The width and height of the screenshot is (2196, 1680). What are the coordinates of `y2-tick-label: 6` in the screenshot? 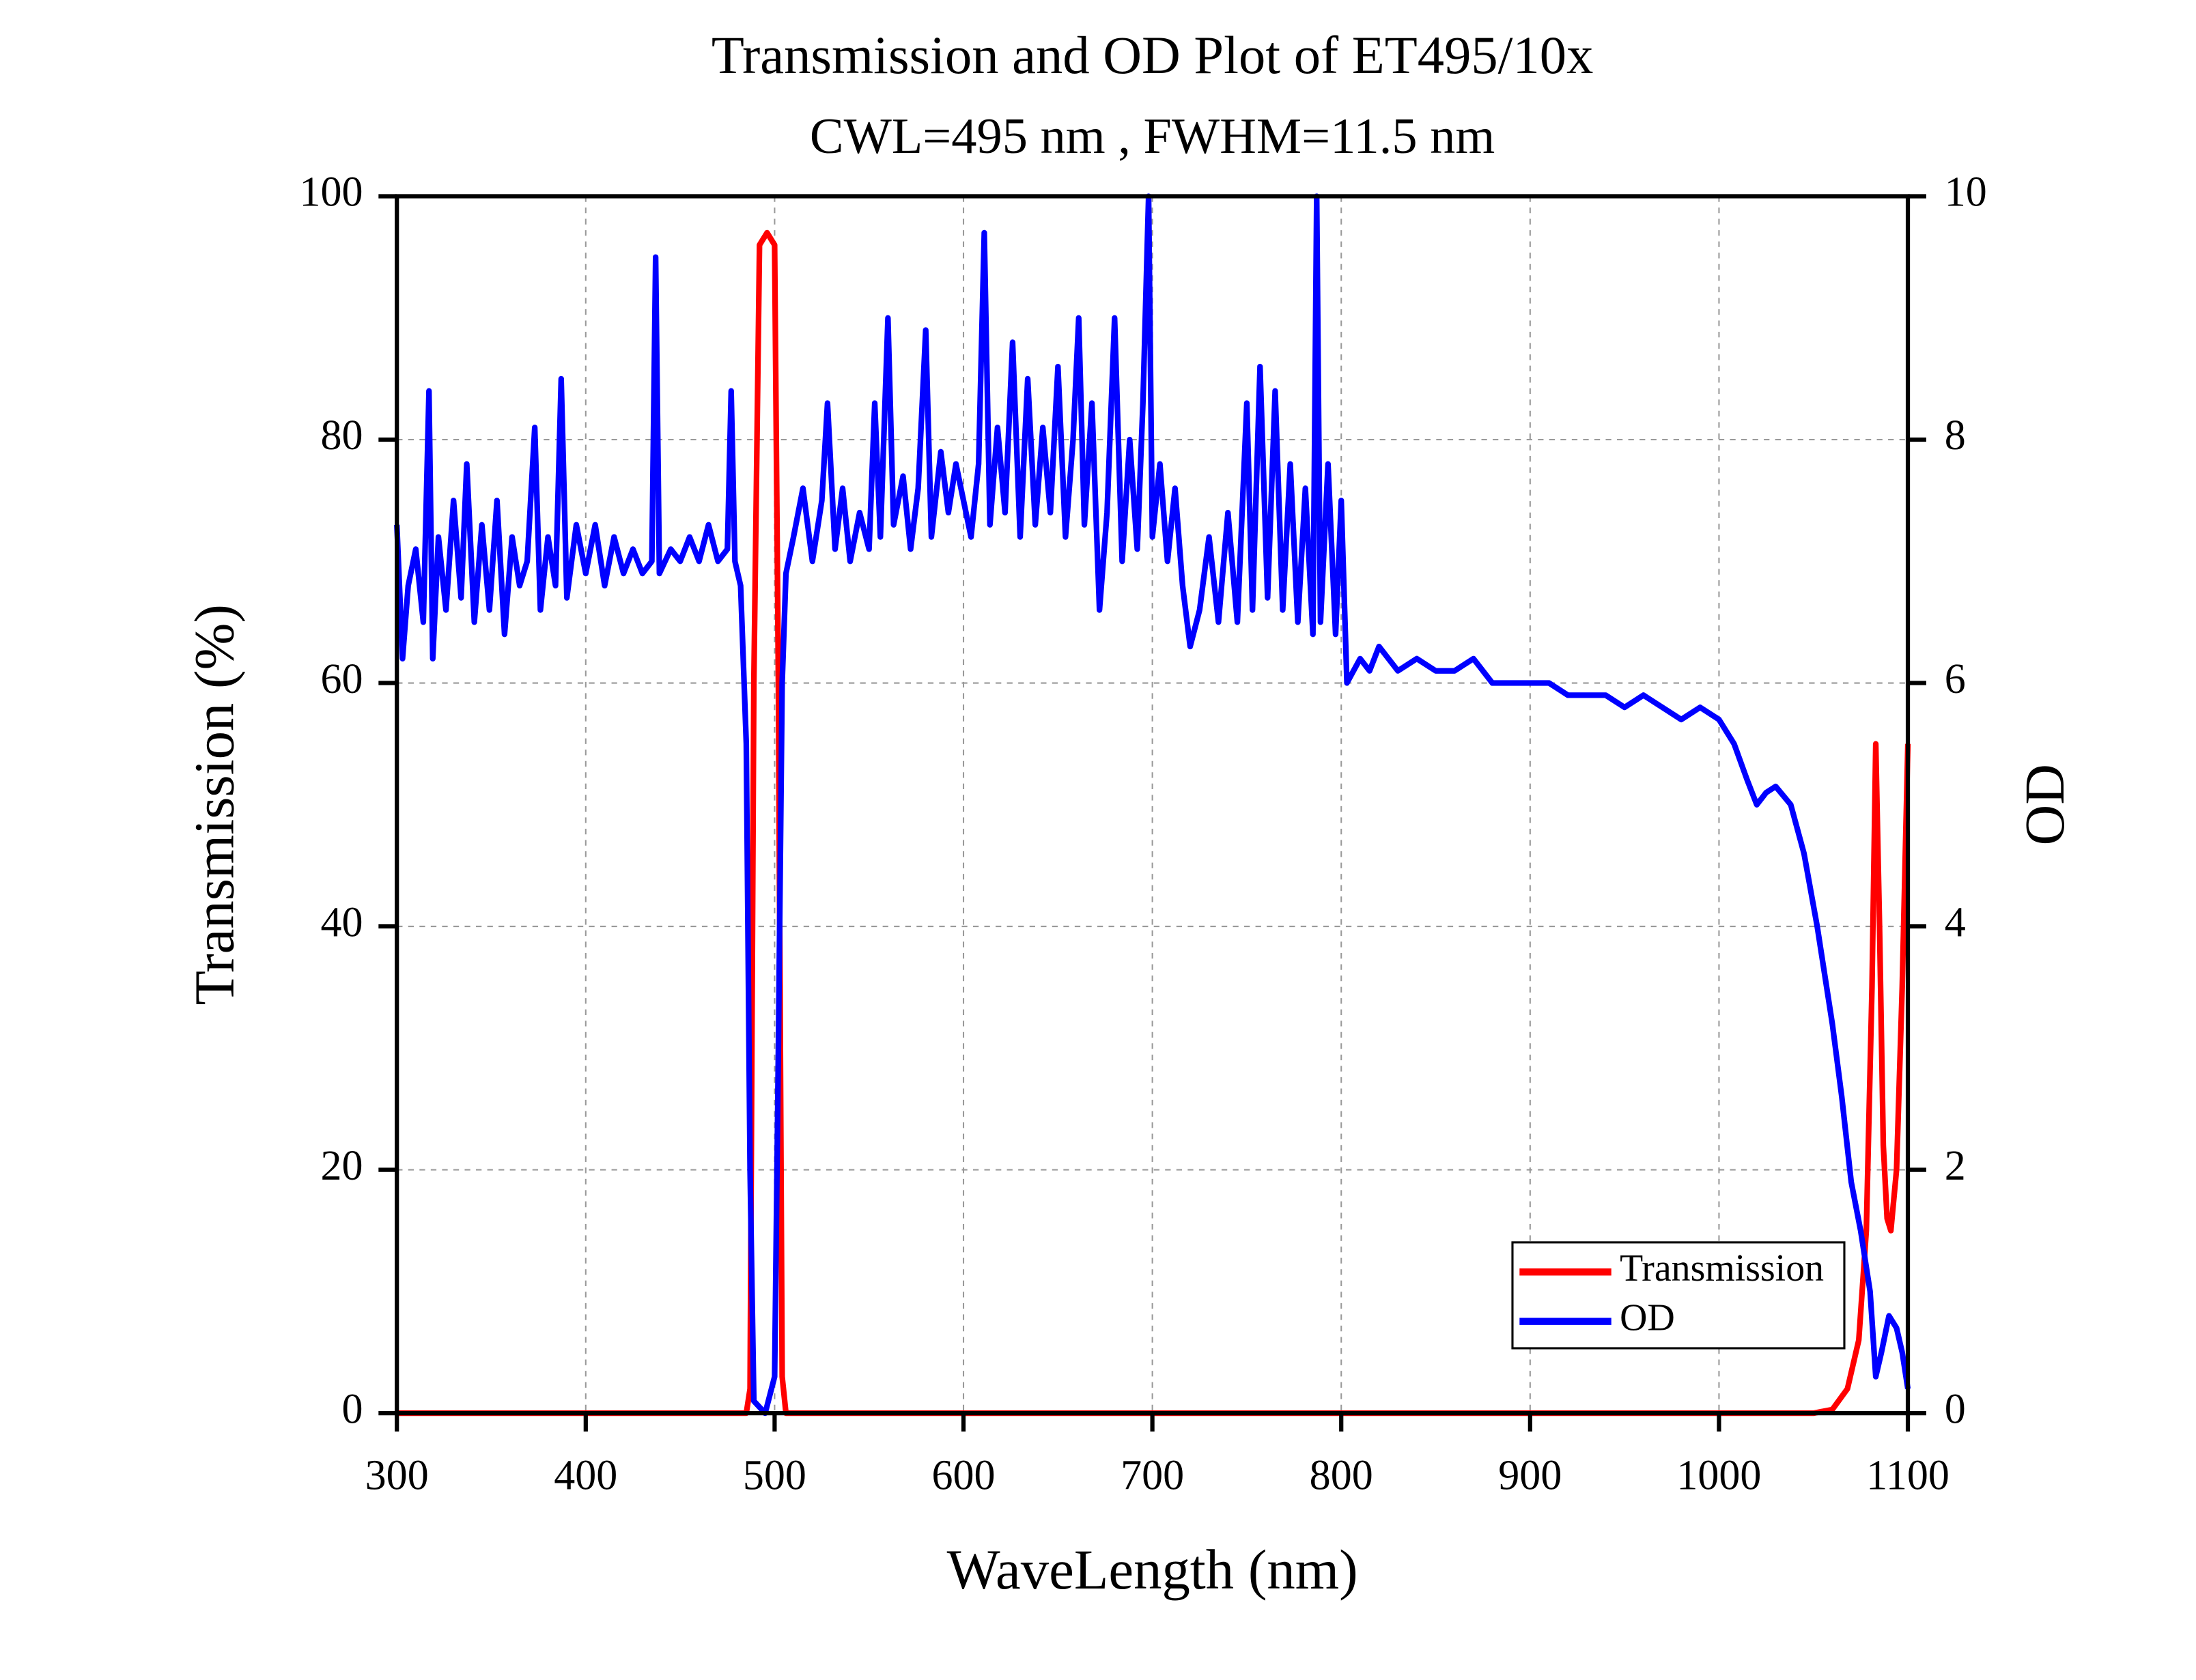 It's located at (1956, 679).